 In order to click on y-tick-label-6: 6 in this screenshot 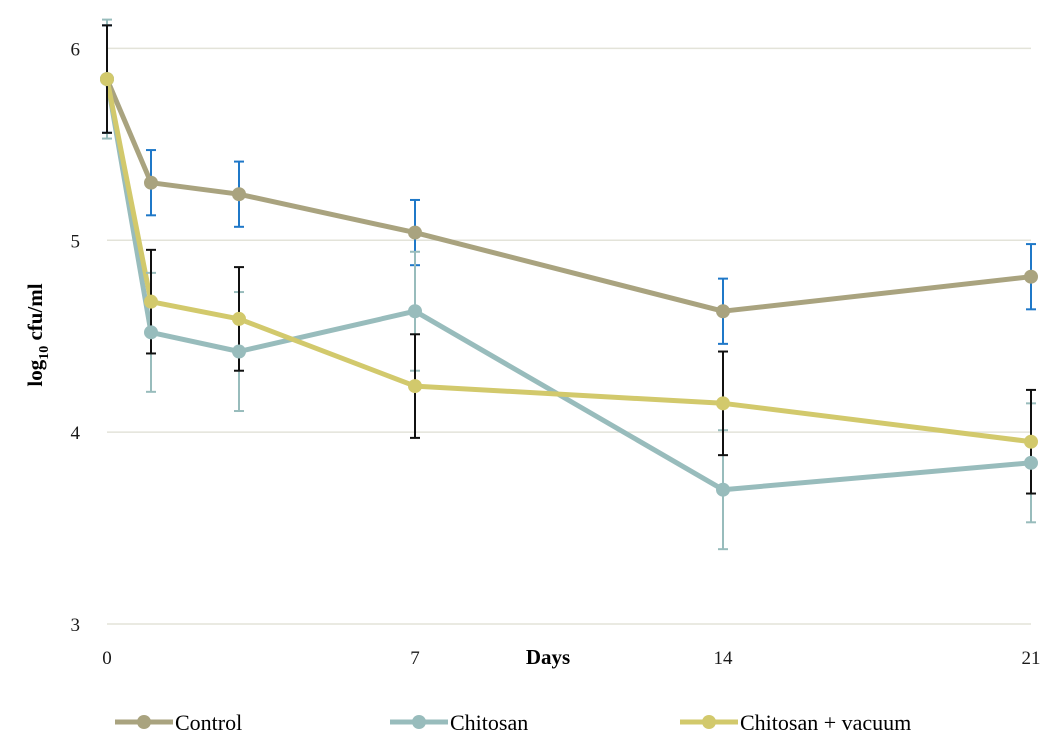, I will do `click(76, 49)`.